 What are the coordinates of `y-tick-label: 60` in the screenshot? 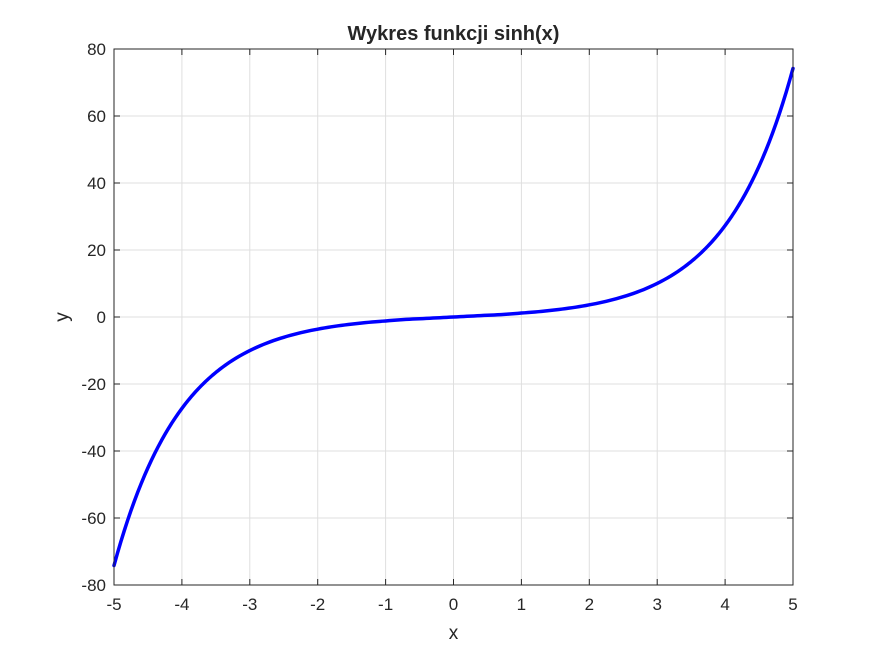 It's located at (96, 116).